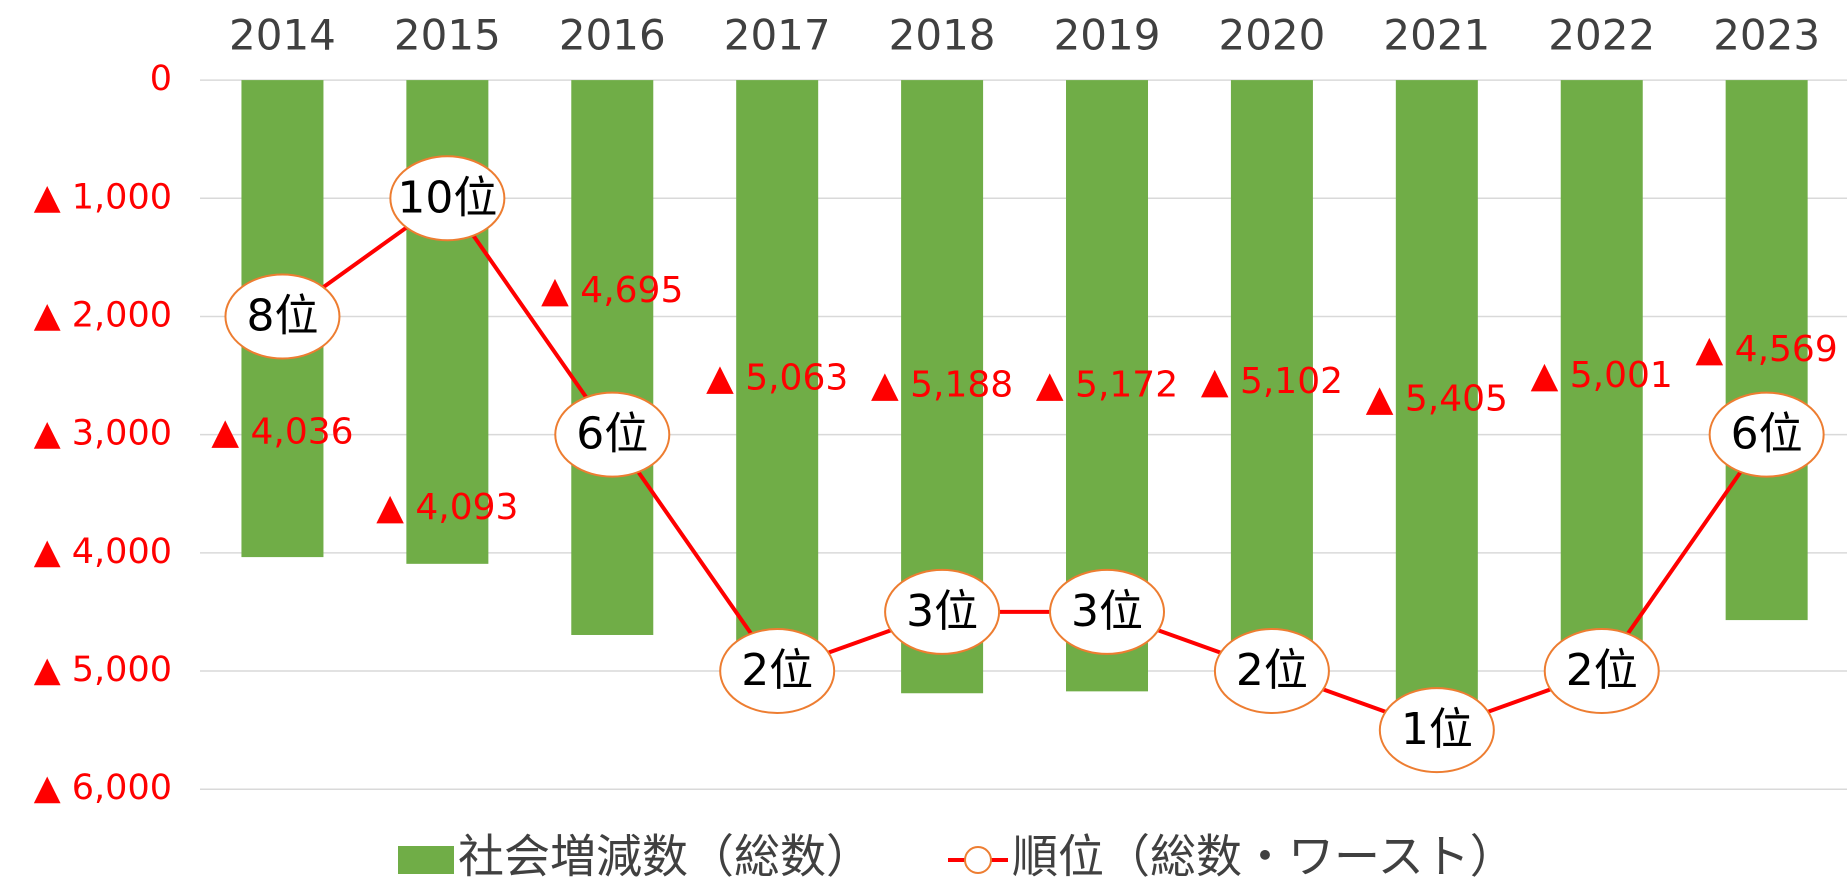  What do you see at coordinates (426, 860) in the screenshot?
I see `legend-swatch` at bounding box center [426, 860].